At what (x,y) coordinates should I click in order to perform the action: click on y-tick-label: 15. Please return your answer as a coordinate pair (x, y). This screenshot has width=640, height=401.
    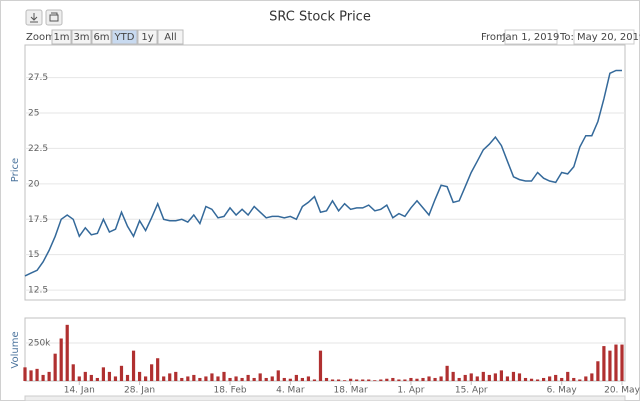
    Looking at the image, I should click on (33, 255).